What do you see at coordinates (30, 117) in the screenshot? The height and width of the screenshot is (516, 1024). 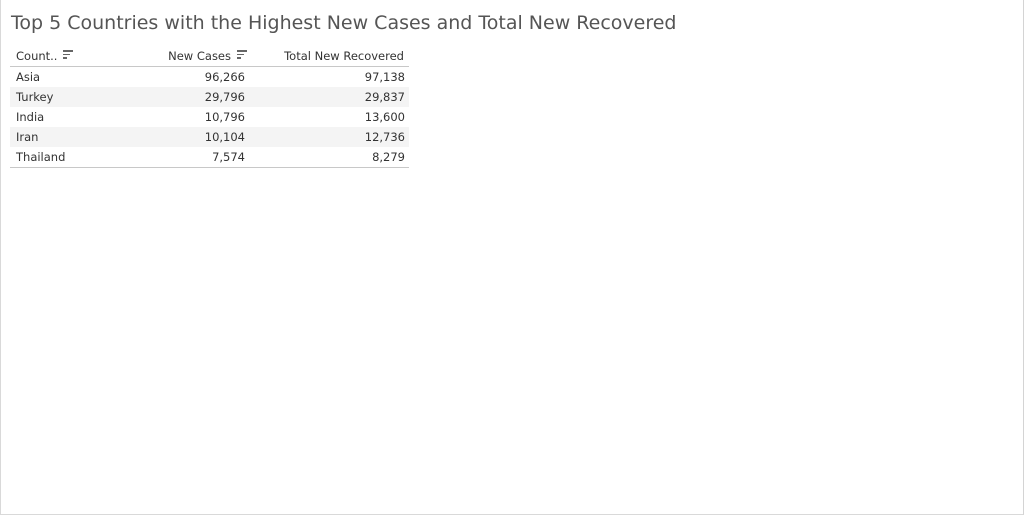 I see `cell-country: India` at bounding box center [30, 117].